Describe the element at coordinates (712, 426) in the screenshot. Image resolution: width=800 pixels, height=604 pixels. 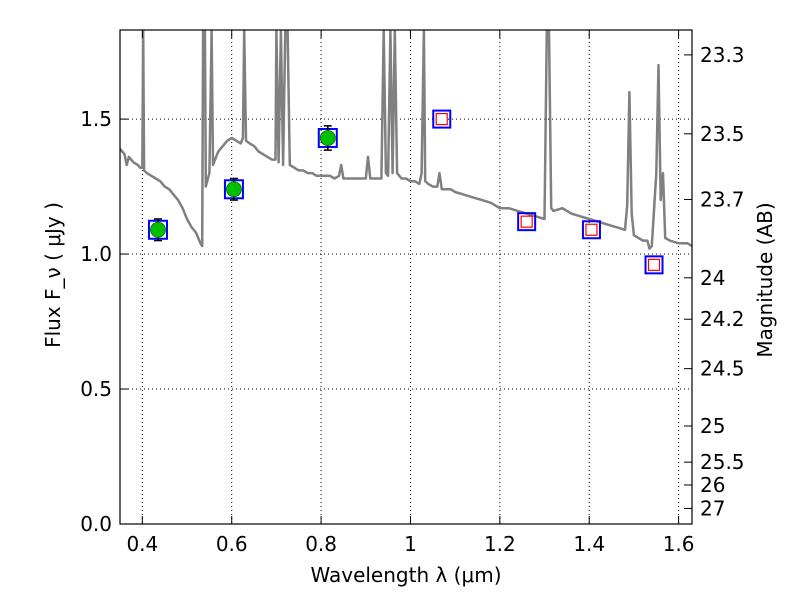
I see `right-tick-label: 25` at that location.